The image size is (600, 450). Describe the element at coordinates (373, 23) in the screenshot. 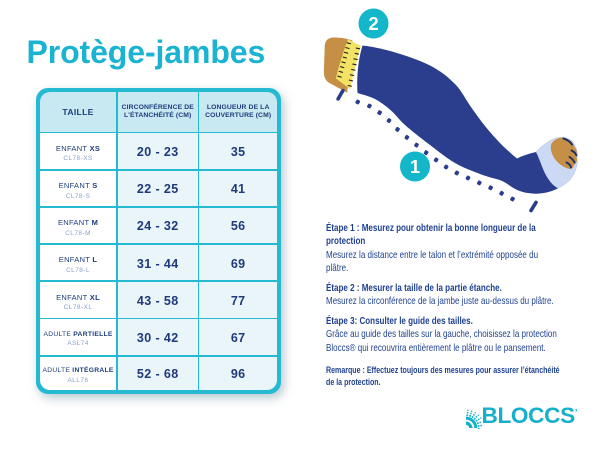

I see `svg-text: 2` at that location.